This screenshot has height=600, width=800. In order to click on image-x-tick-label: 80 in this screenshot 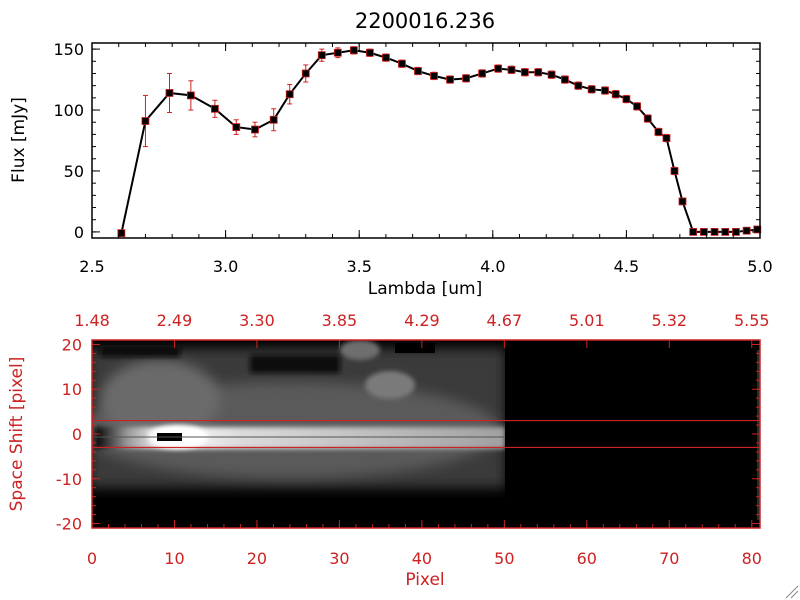, I will do `click(752, 558)`.